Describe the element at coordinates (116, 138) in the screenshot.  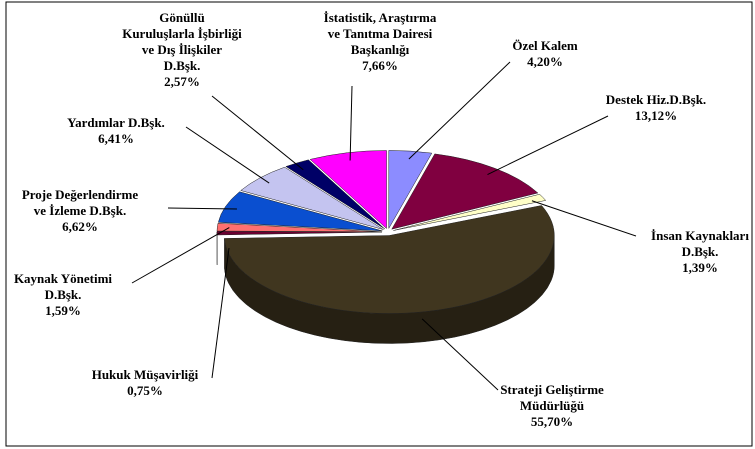
I see `value-label: 6,41%` at that location.